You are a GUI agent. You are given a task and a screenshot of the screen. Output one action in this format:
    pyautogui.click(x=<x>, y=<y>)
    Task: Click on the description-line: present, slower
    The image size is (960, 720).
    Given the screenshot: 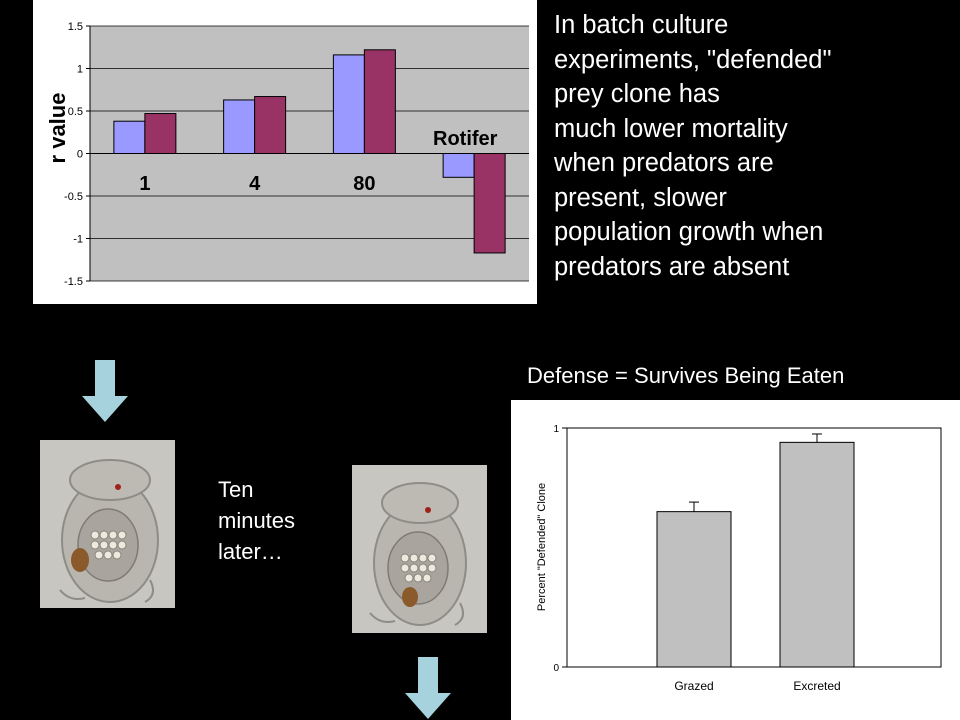 What is the action you would take?
    pyautogui.click(x=640, y=197)
    